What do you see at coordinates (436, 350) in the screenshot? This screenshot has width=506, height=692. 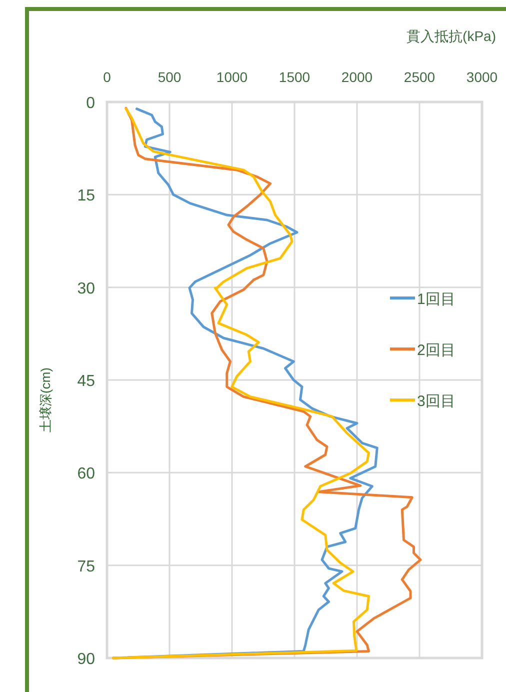 I see `legend-label: 2回目` at bounding box center [436, 350].